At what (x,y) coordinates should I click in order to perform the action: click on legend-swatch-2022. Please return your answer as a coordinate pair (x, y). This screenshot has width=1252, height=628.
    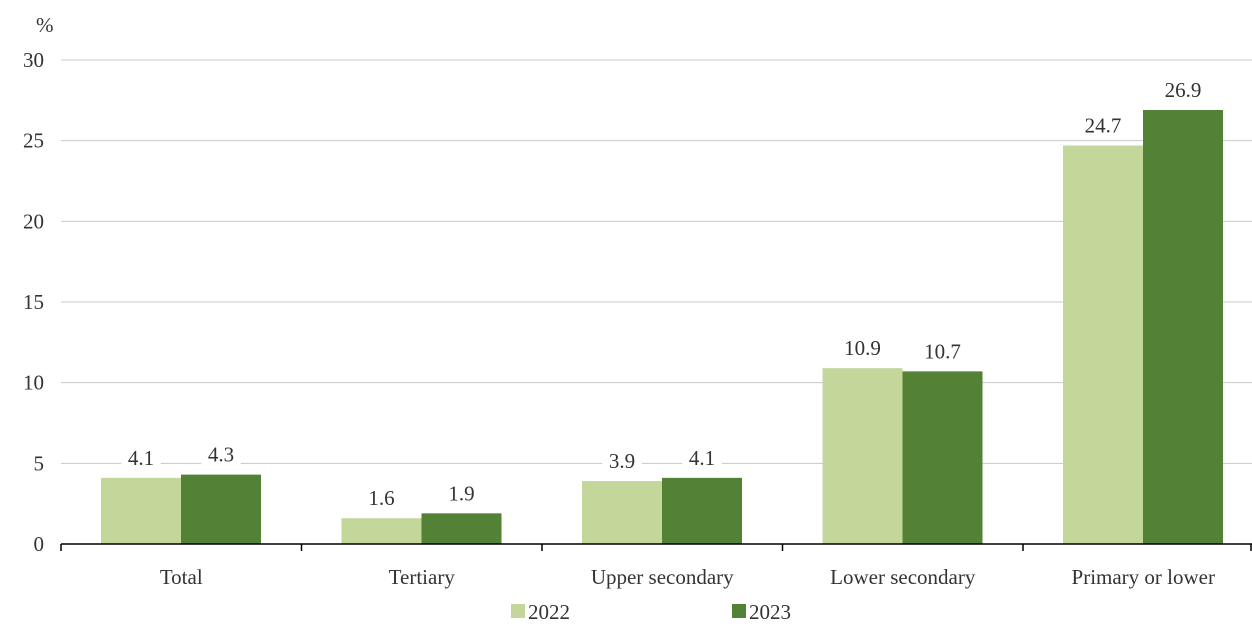
    Looking at the image, I should click on (518, 611).